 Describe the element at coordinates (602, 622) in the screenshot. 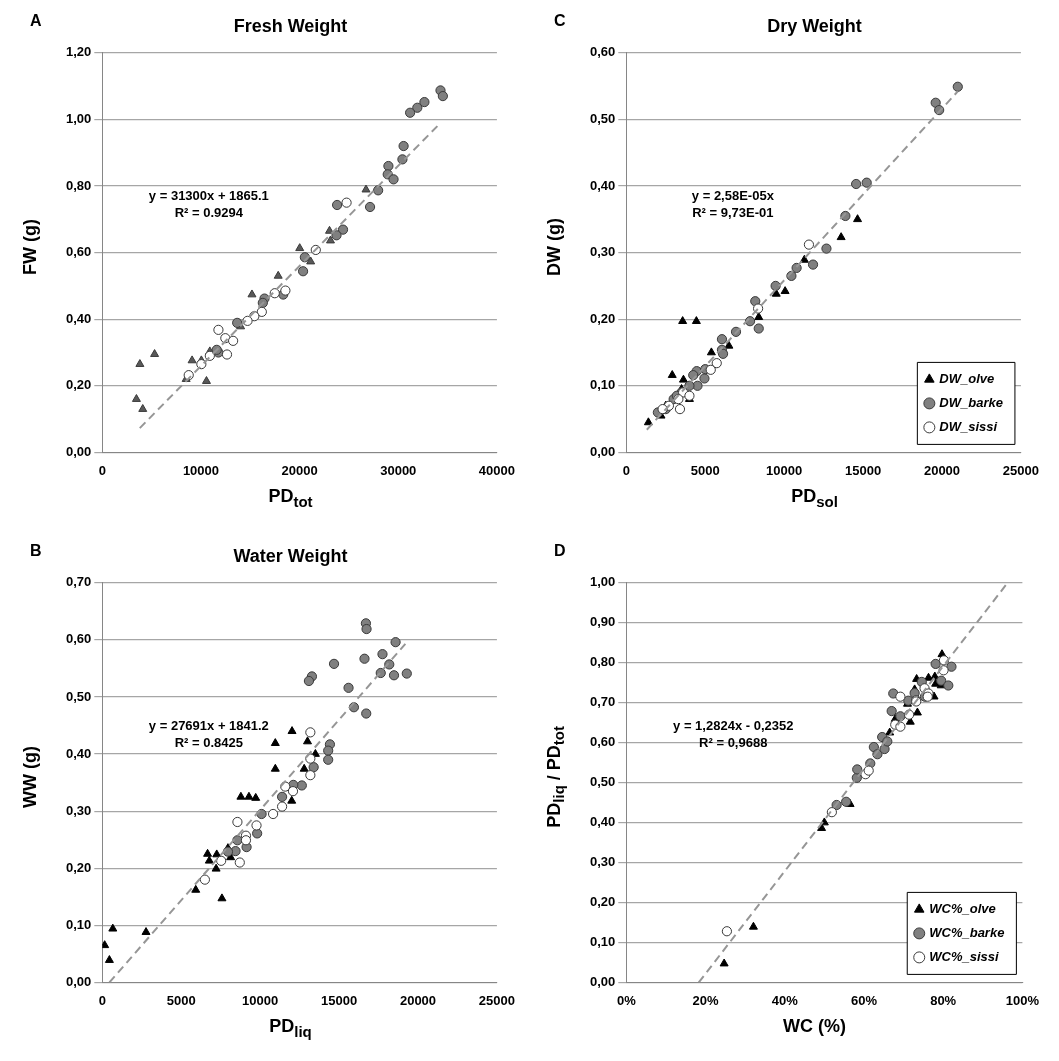

I see `y-tick-label: 0,90` at that location.